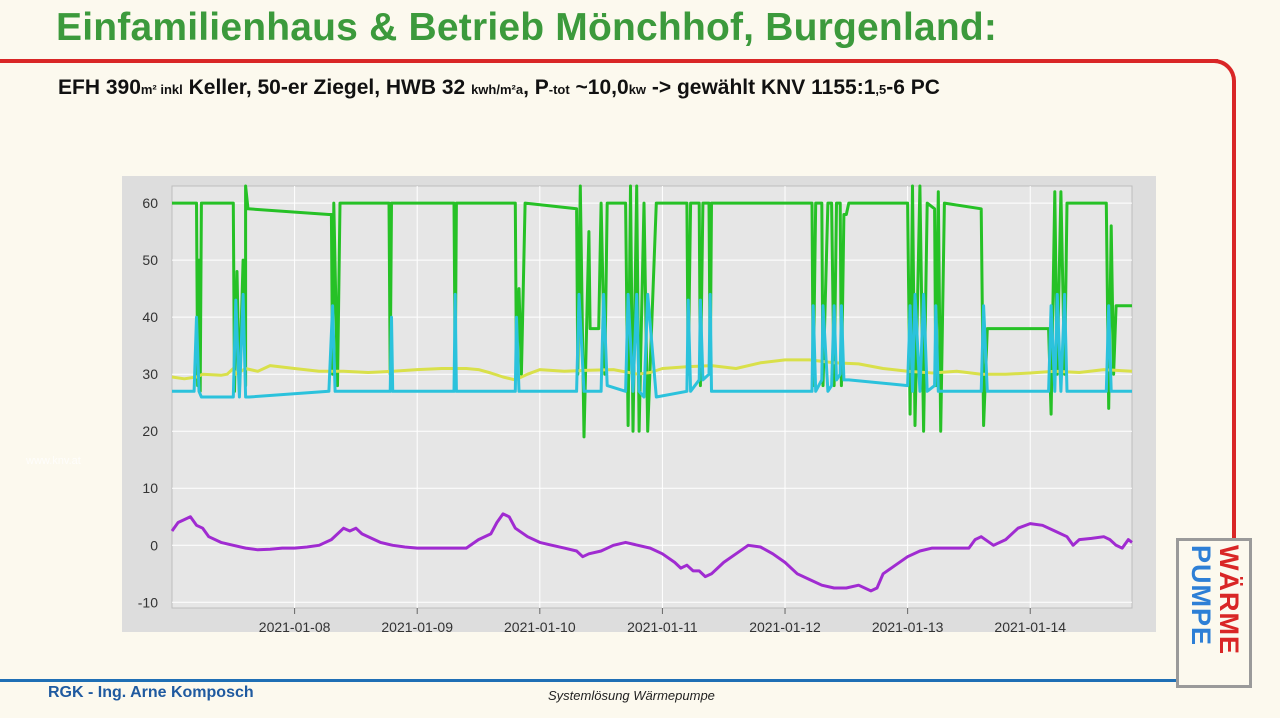 The width and height of the screenshot is (1280, 718). I want to click on watermark: www.knv.at, so click(53, 461).